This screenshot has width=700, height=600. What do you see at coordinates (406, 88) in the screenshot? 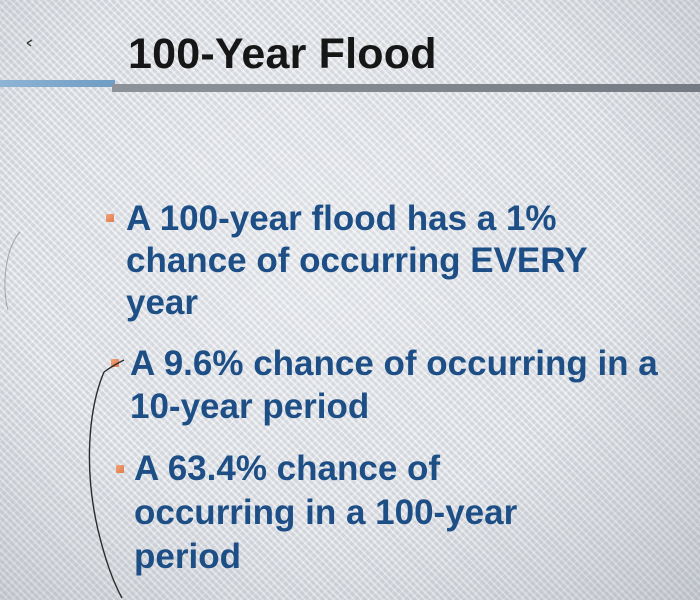
I see `title-rule` at bounding box center [406, 88].